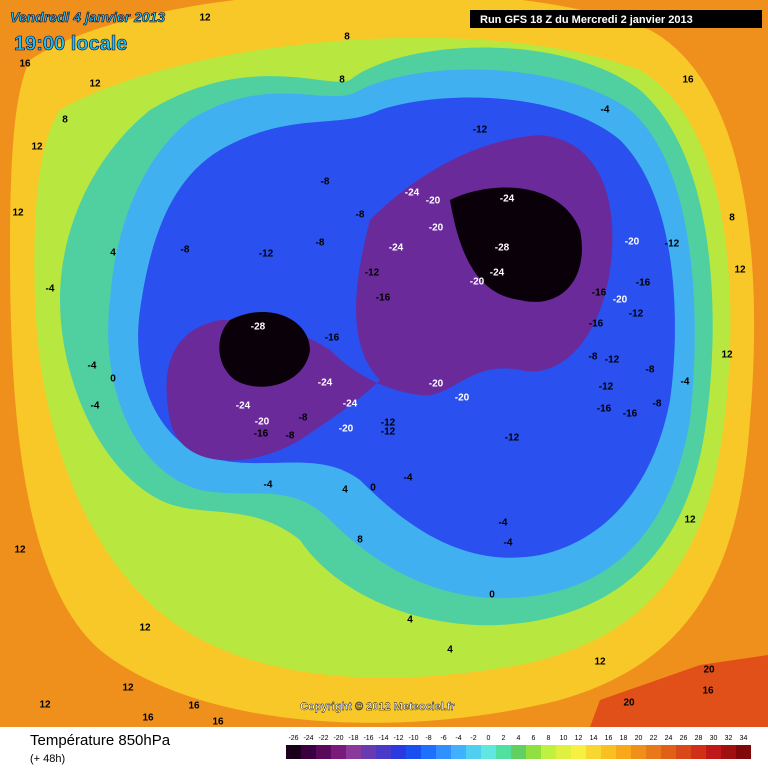 Image resolution: width=768 pixels, height=773 pixels. Describe the element at coordinates (564, 738) in the screenshot. I see `scale-label: 10` at that location.